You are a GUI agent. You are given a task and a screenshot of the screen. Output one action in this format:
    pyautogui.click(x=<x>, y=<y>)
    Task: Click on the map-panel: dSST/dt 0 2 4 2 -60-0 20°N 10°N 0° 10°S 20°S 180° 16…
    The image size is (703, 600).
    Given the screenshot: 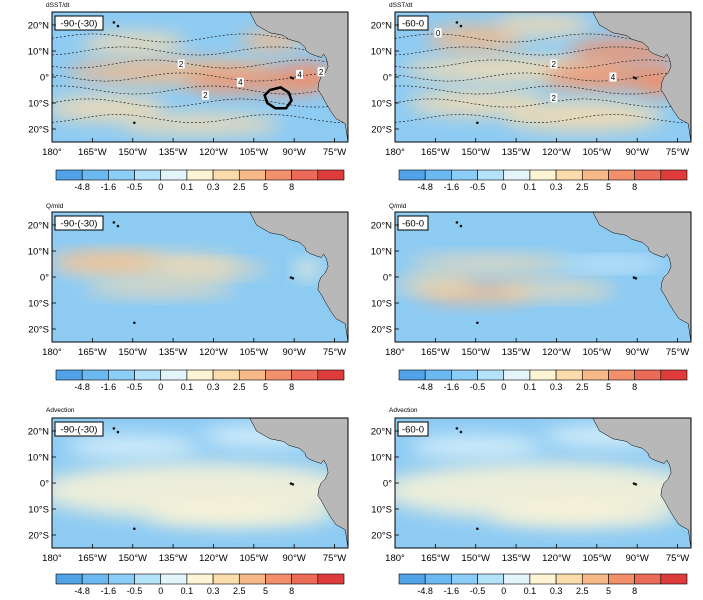 What is the action you would take?
    pyautogui.click(x=531, y=97)
    